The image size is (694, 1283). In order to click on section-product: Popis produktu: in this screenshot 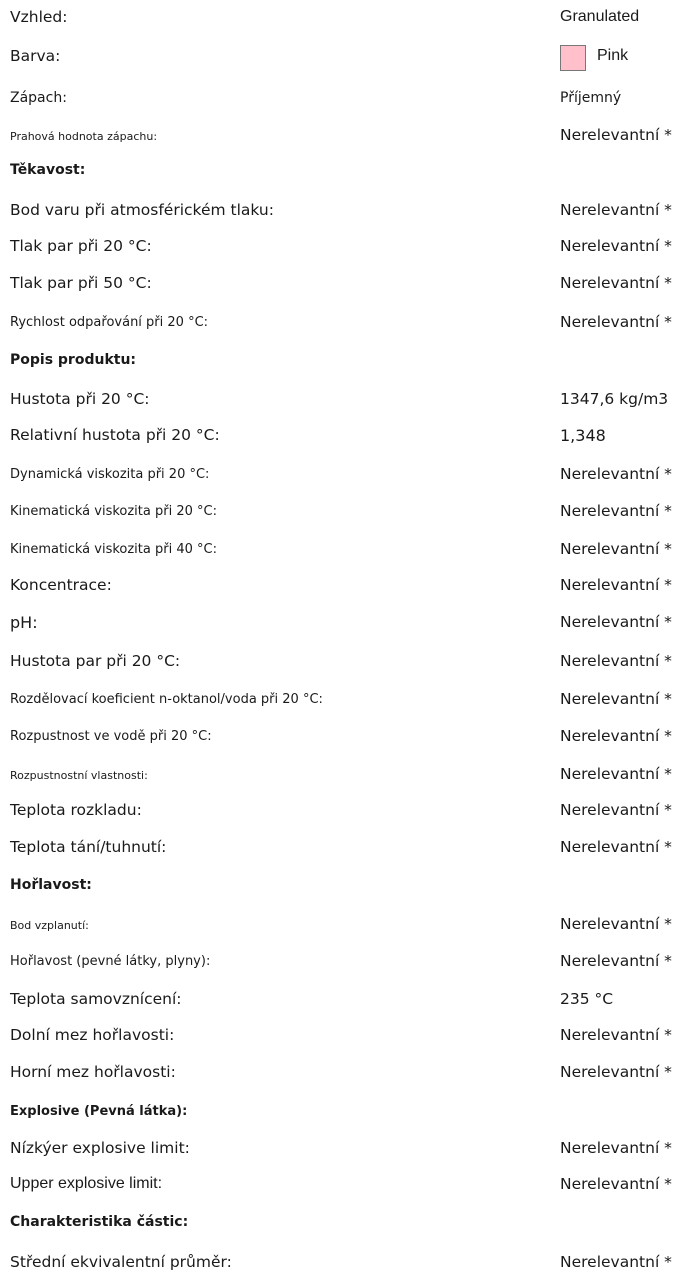, I will do `click(352, 367)`.